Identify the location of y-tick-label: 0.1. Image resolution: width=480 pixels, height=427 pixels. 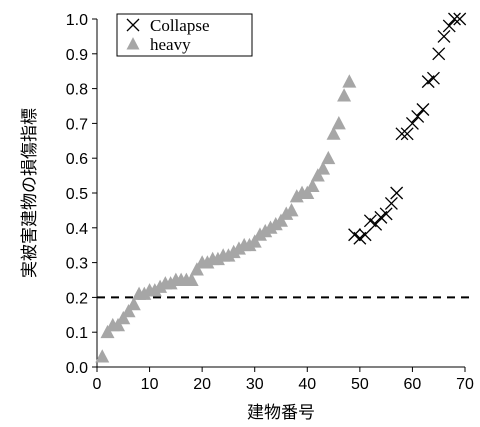
(77, 333).